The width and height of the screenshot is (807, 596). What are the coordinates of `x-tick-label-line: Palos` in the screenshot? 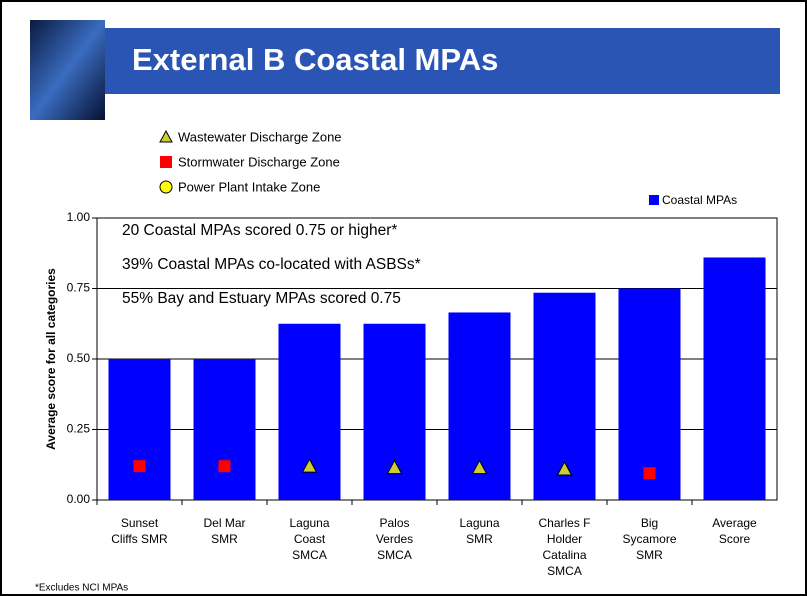 It's located at (394, 523).